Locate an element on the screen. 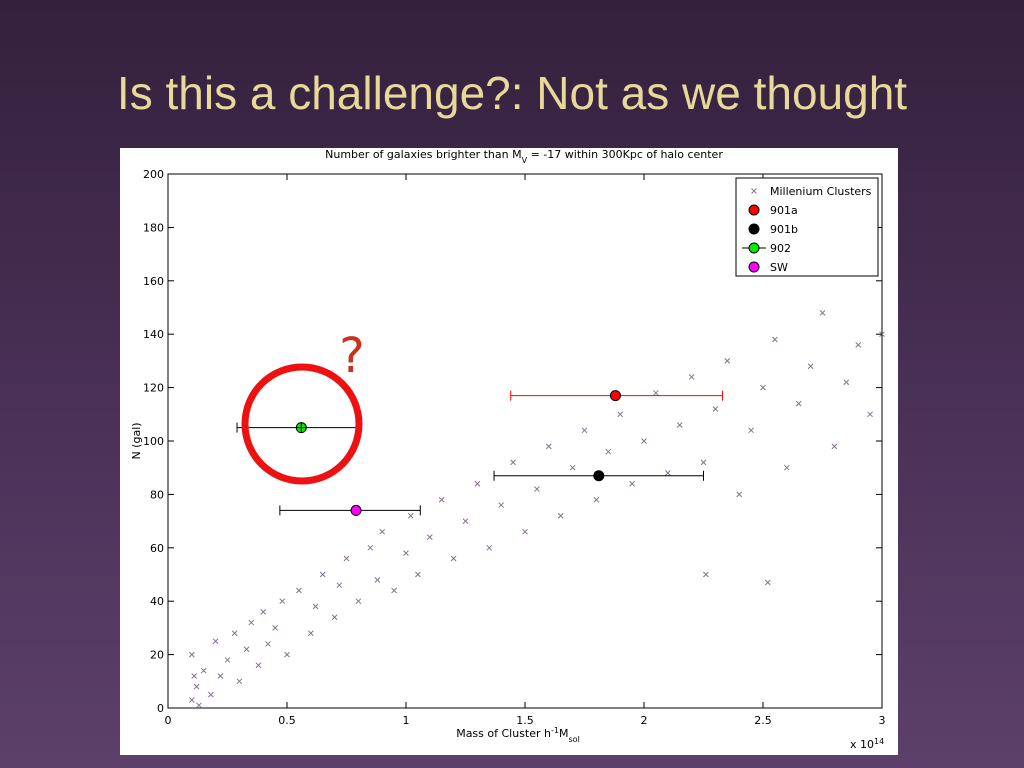  y-tick-label: 40 is located at coordinates (157, 601).